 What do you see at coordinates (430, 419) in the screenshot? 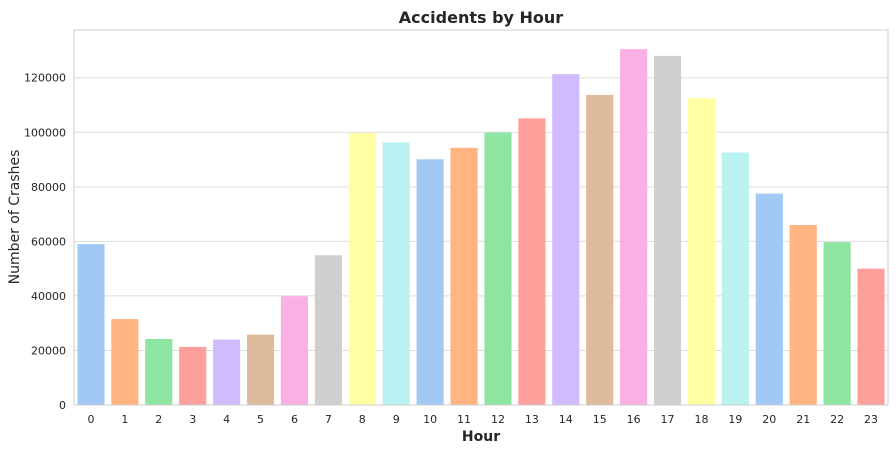
I see `x-tick-label: 10` at bounding box center [430, 419].